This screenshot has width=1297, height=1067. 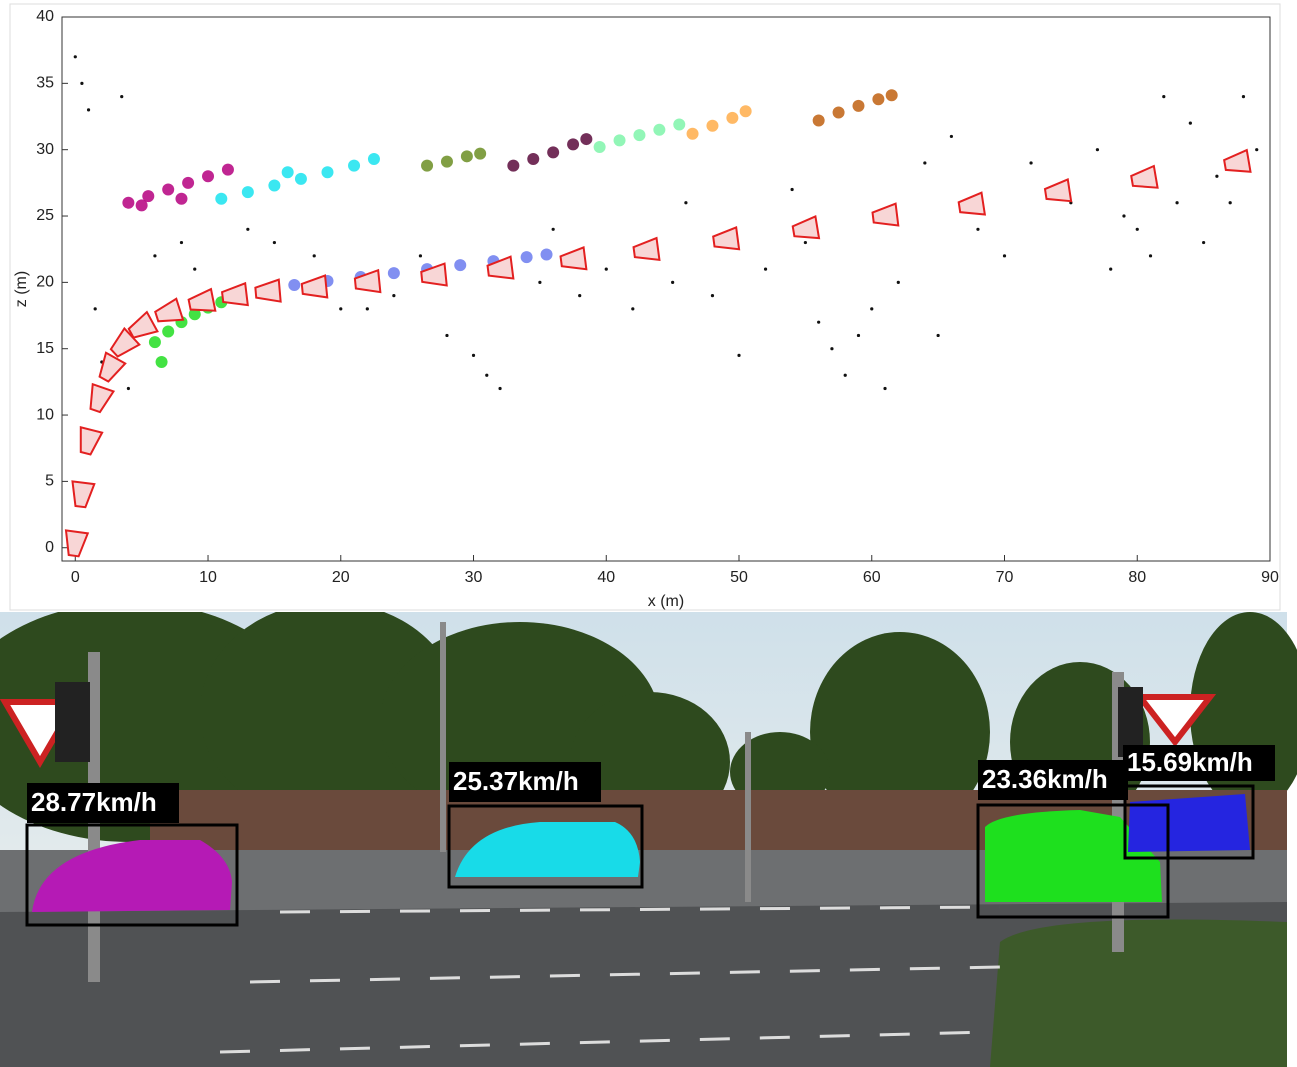 I want to click on x-tick-label: 40, so click(x=606, y=577).